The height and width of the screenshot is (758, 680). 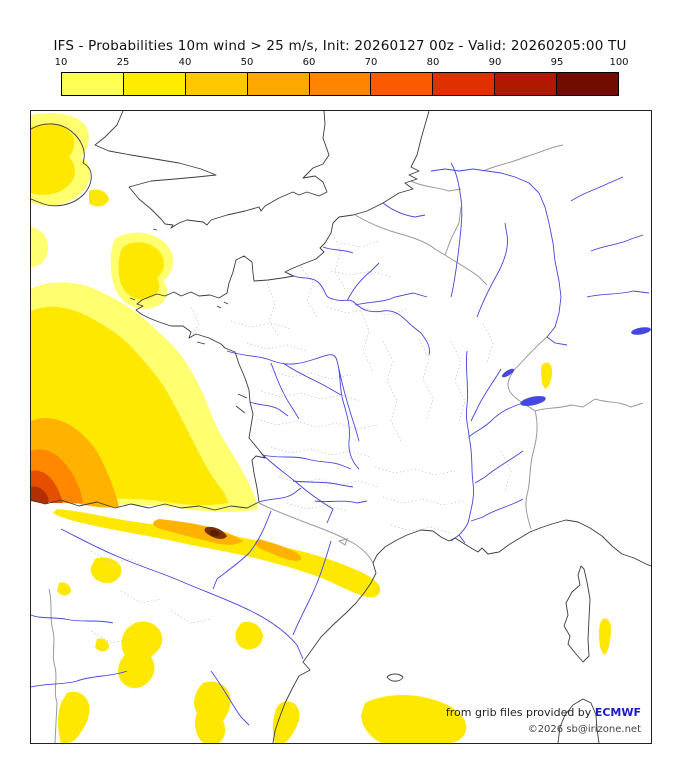 What do you see at coordinates (511, 543) in the screenshot?
I see `coast-mediterranean-france` at bounding box center [511, 543].